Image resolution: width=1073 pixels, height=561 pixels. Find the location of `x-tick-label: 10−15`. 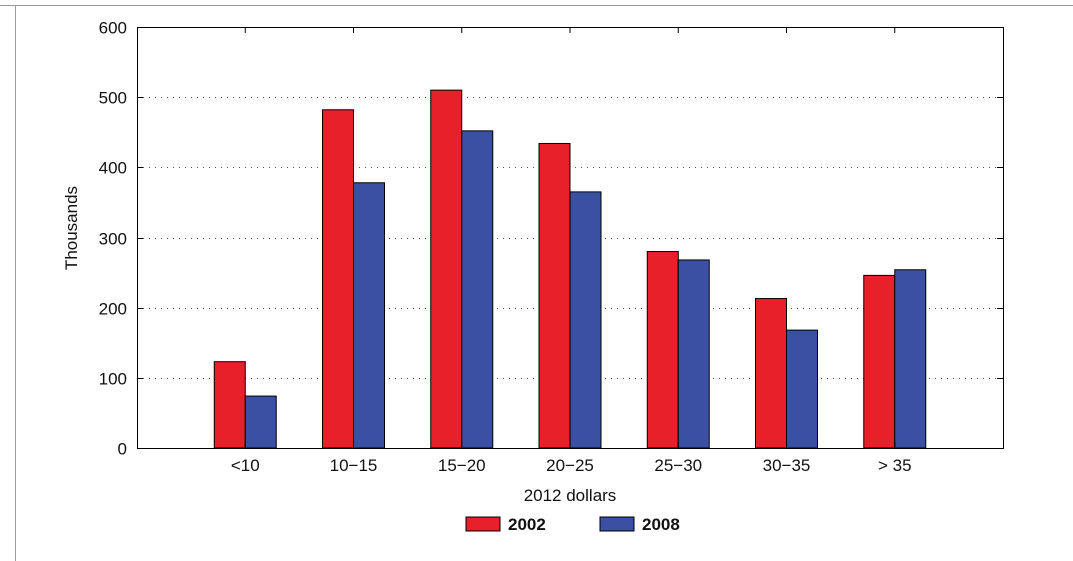

x-tick-label: 10−15 is located at coordinates (354, 465).